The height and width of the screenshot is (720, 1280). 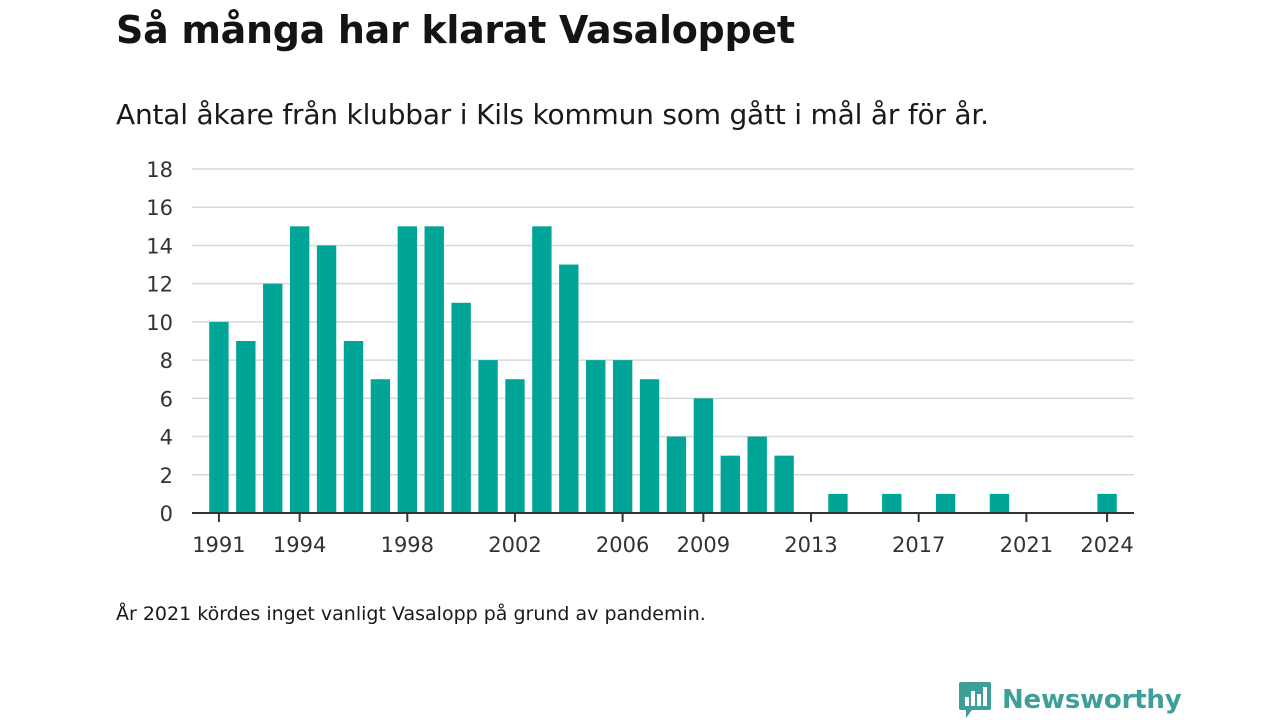 What do you see at coordinates (166, 514) in the screenshot?
I see `y-tick-label: 0` at bounding box center [166, 514].